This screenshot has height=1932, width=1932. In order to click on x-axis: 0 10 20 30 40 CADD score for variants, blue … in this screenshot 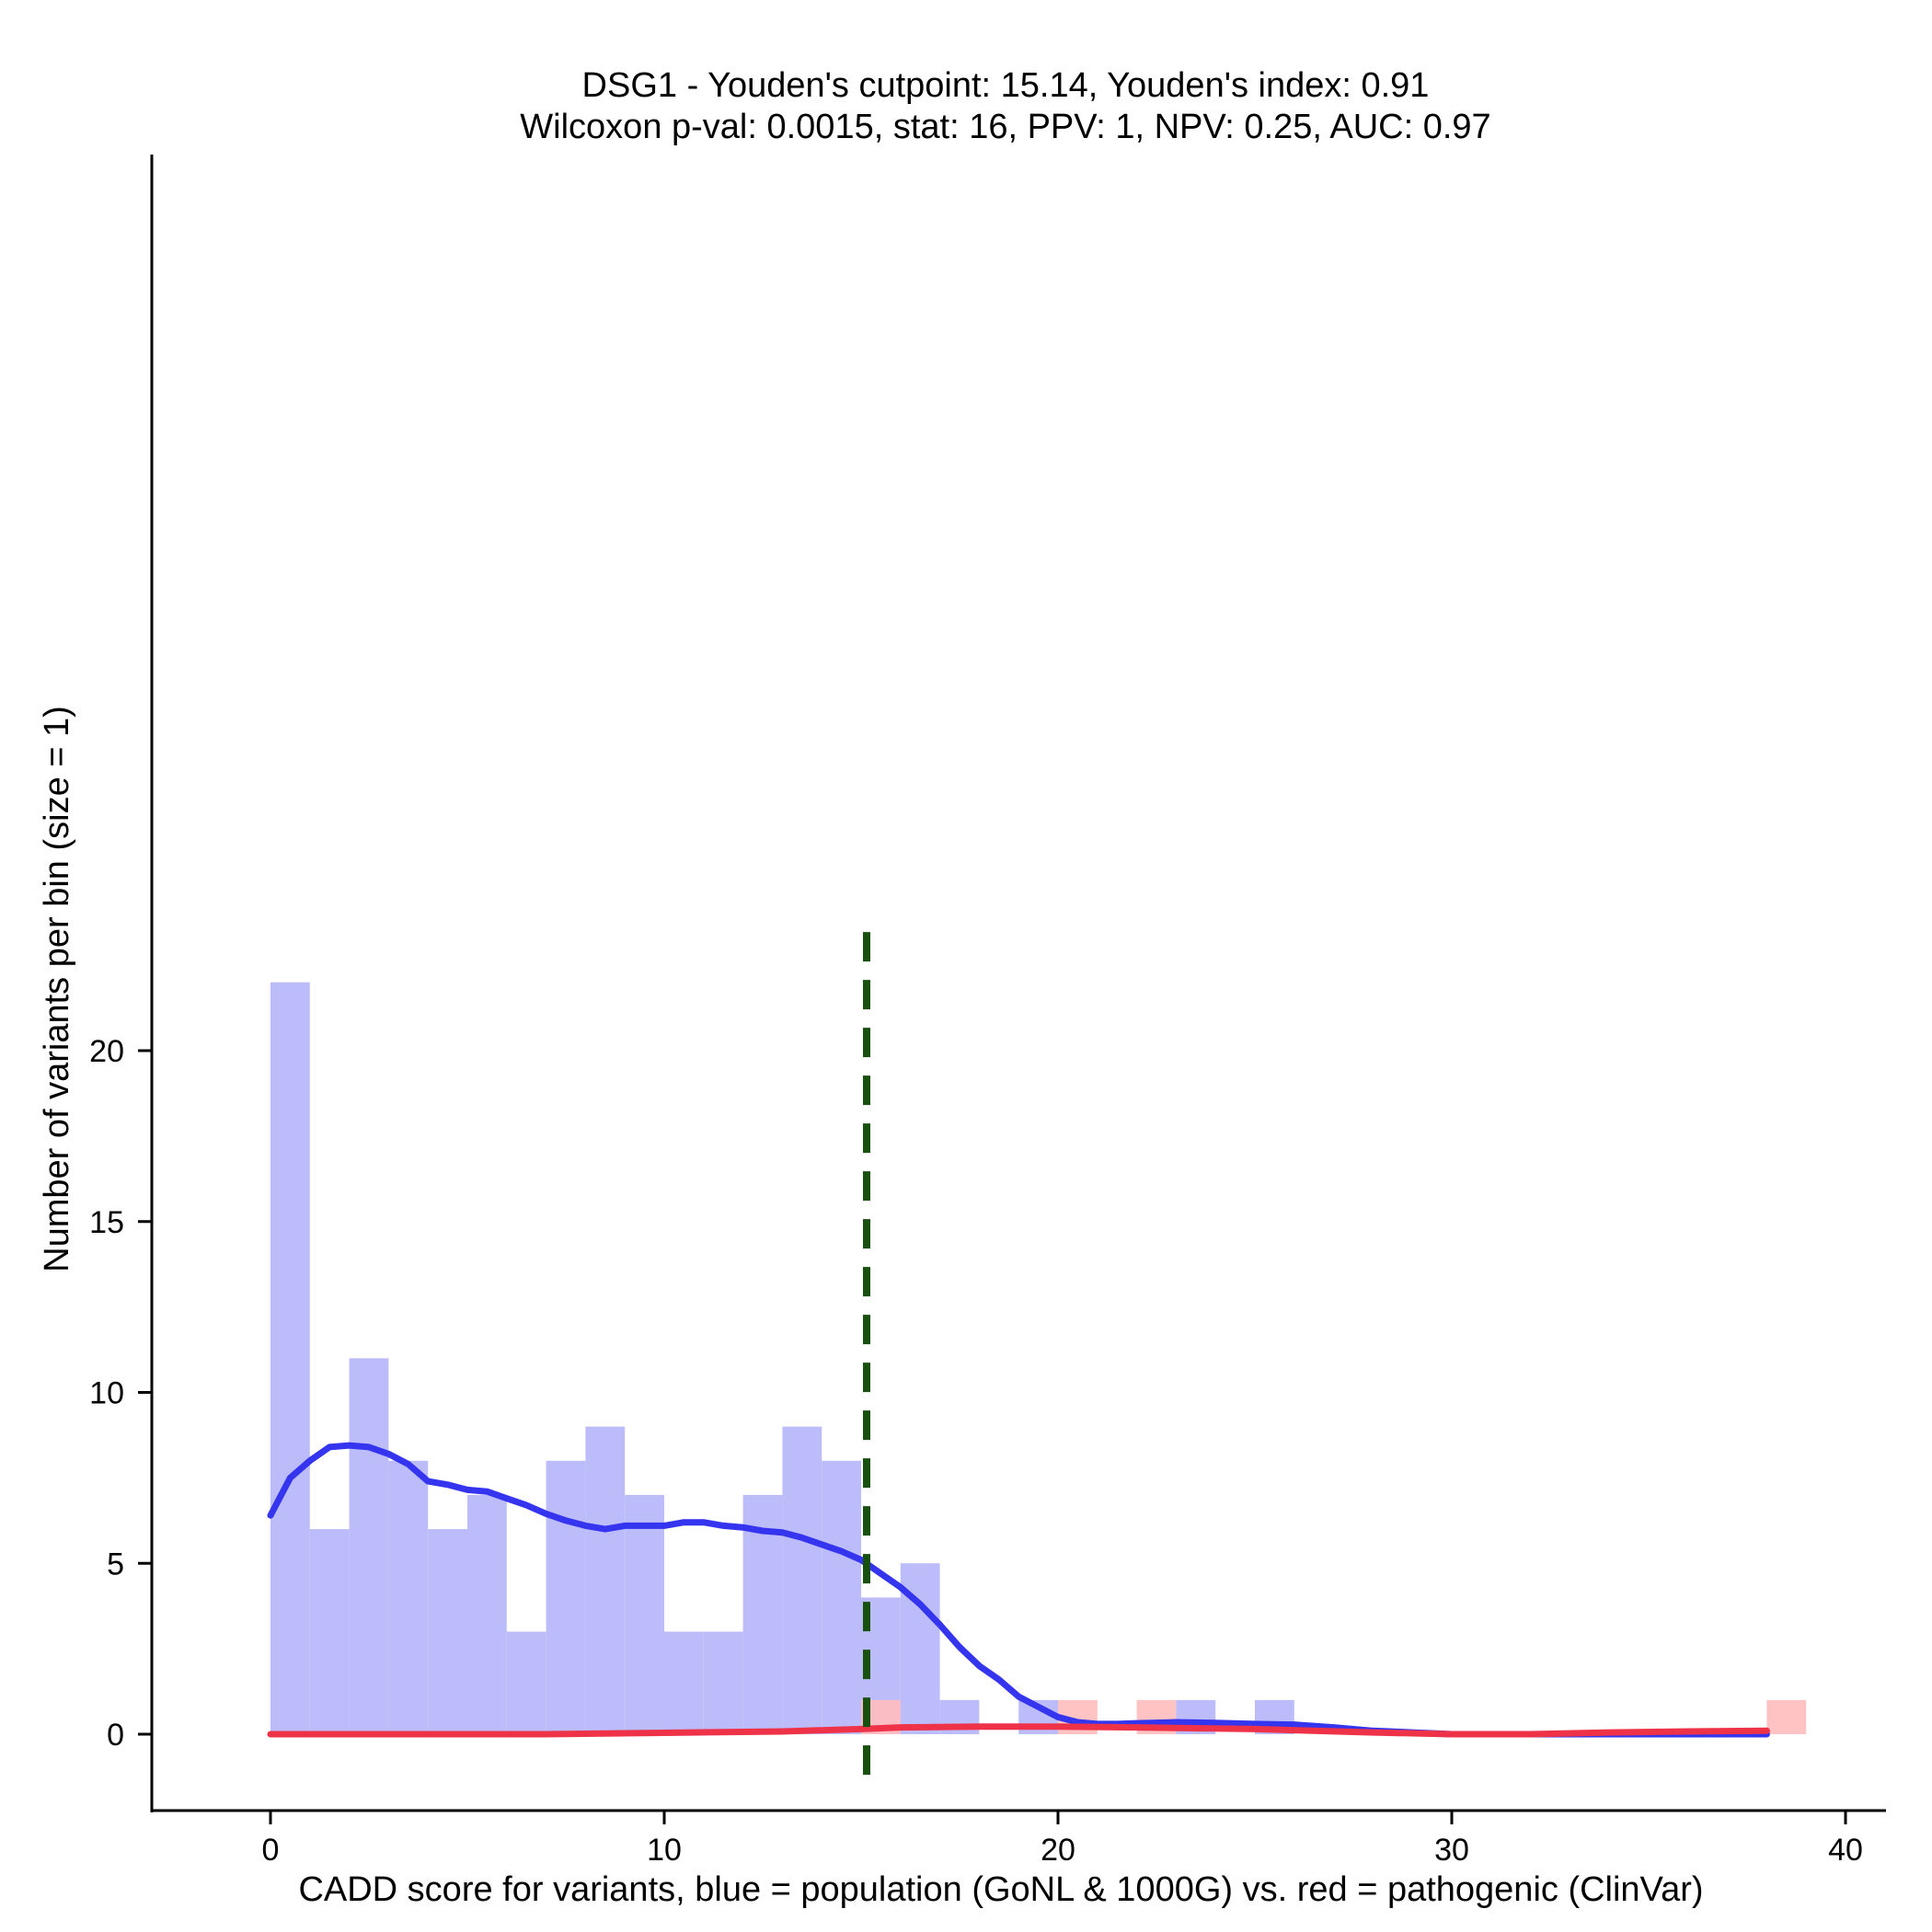, I will do `click(1019, 1859)`.